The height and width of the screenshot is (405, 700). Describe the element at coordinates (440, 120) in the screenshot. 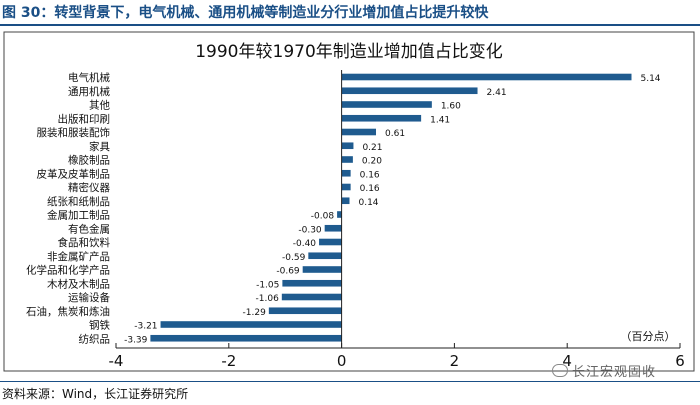

I see `value-label: 1.41` at that location.